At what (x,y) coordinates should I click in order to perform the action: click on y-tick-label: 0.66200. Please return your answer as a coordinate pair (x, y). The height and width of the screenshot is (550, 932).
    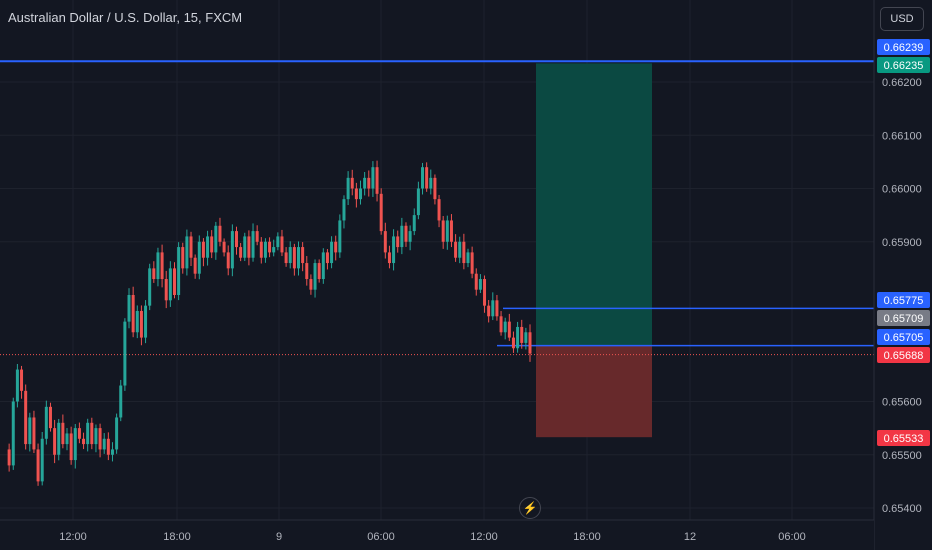
    Looking at the image, I should click on (902, 83).